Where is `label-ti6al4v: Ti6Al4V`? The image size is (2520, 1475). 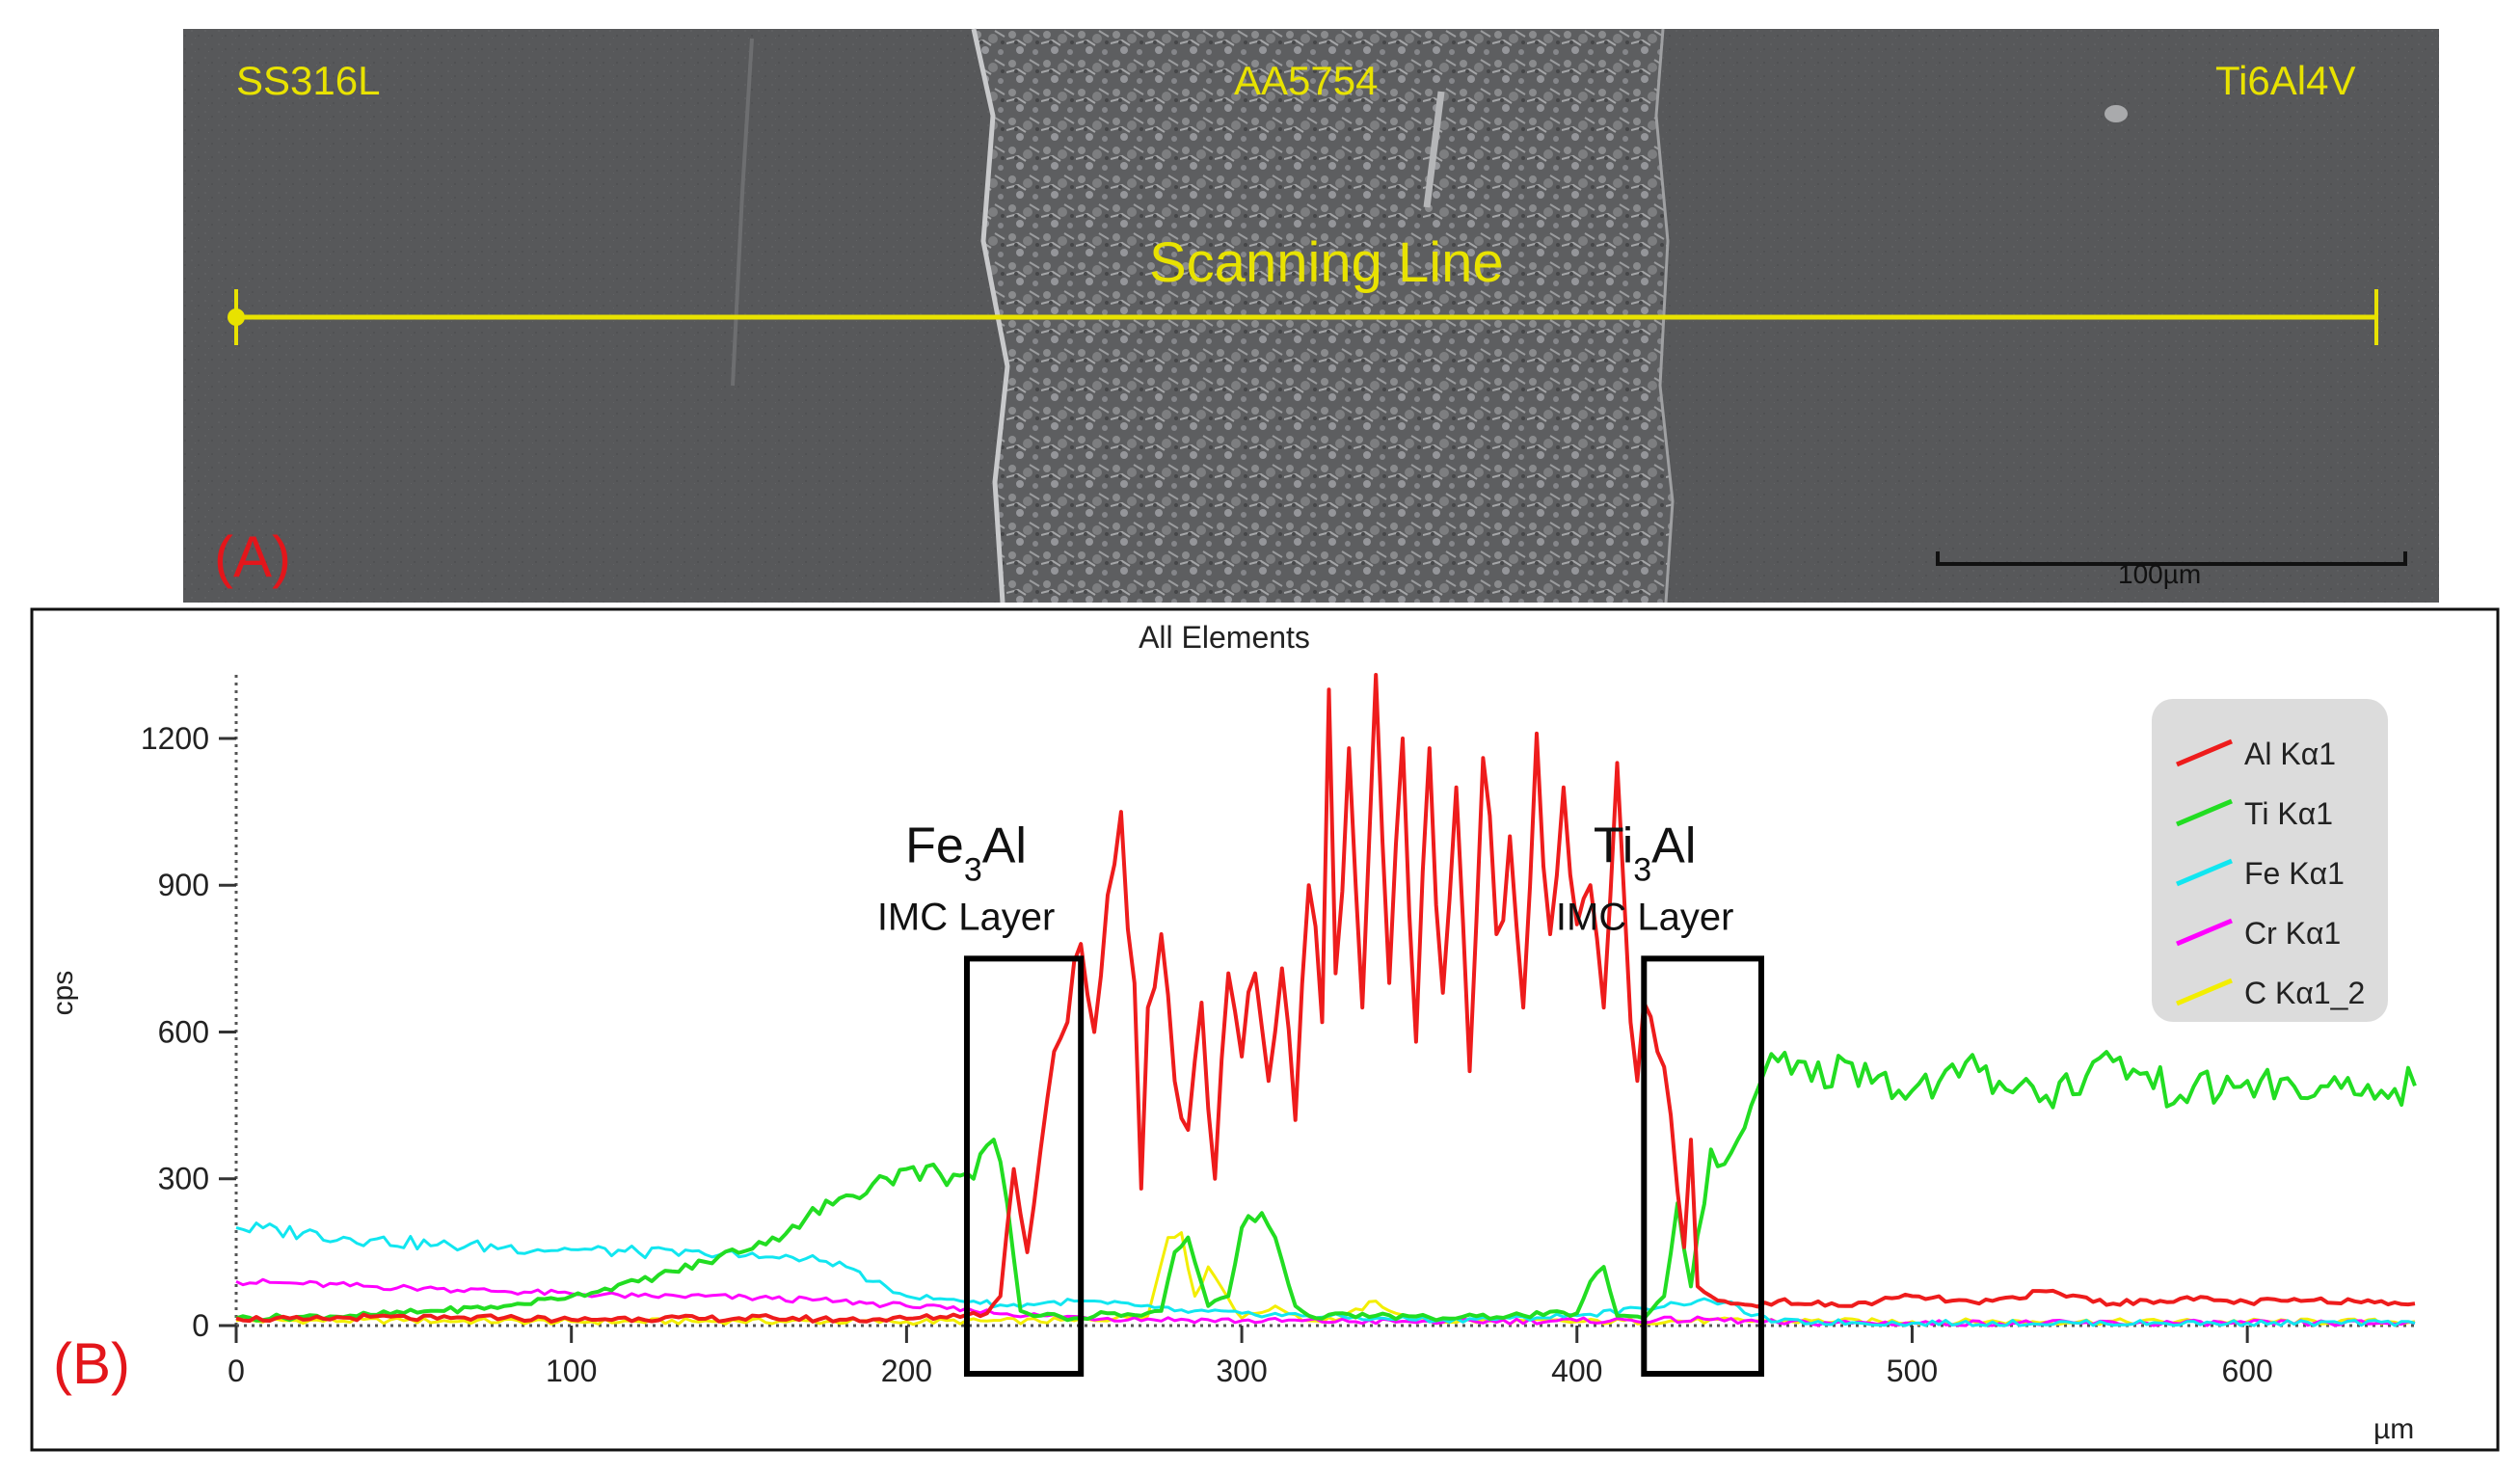
label-ti6al4v: Ti6Al4V is located at coordinates (2286, 81).